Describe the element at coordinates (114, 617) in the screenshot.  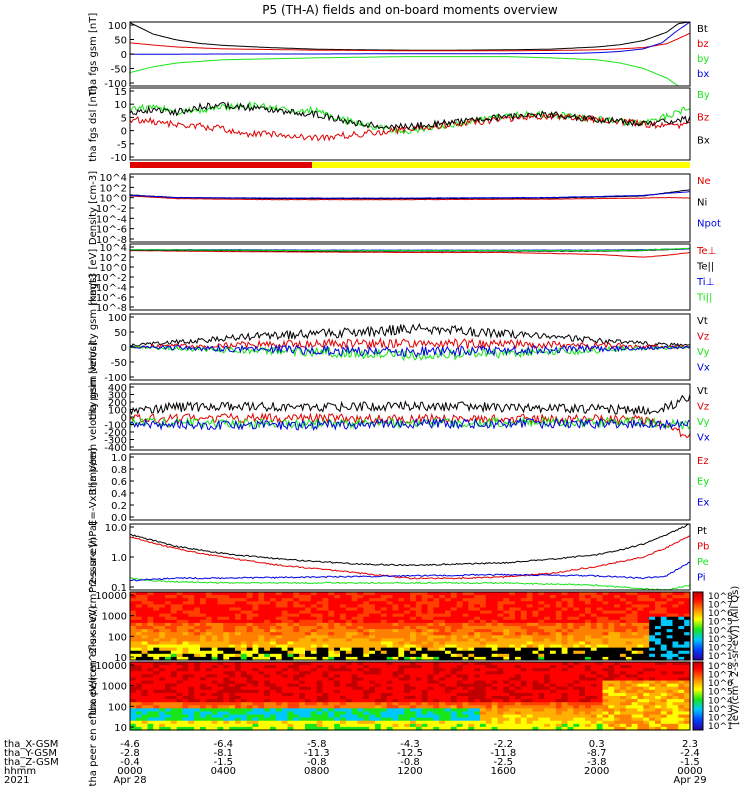
I see `y-tick-label: 1000` at that location.